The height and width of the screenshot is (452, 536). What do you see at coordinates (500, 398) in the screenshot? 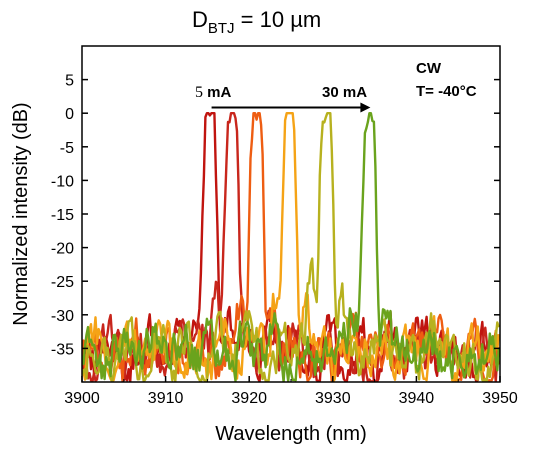
I see `x-tick-label: 3950` at bounding box center [500, 398].